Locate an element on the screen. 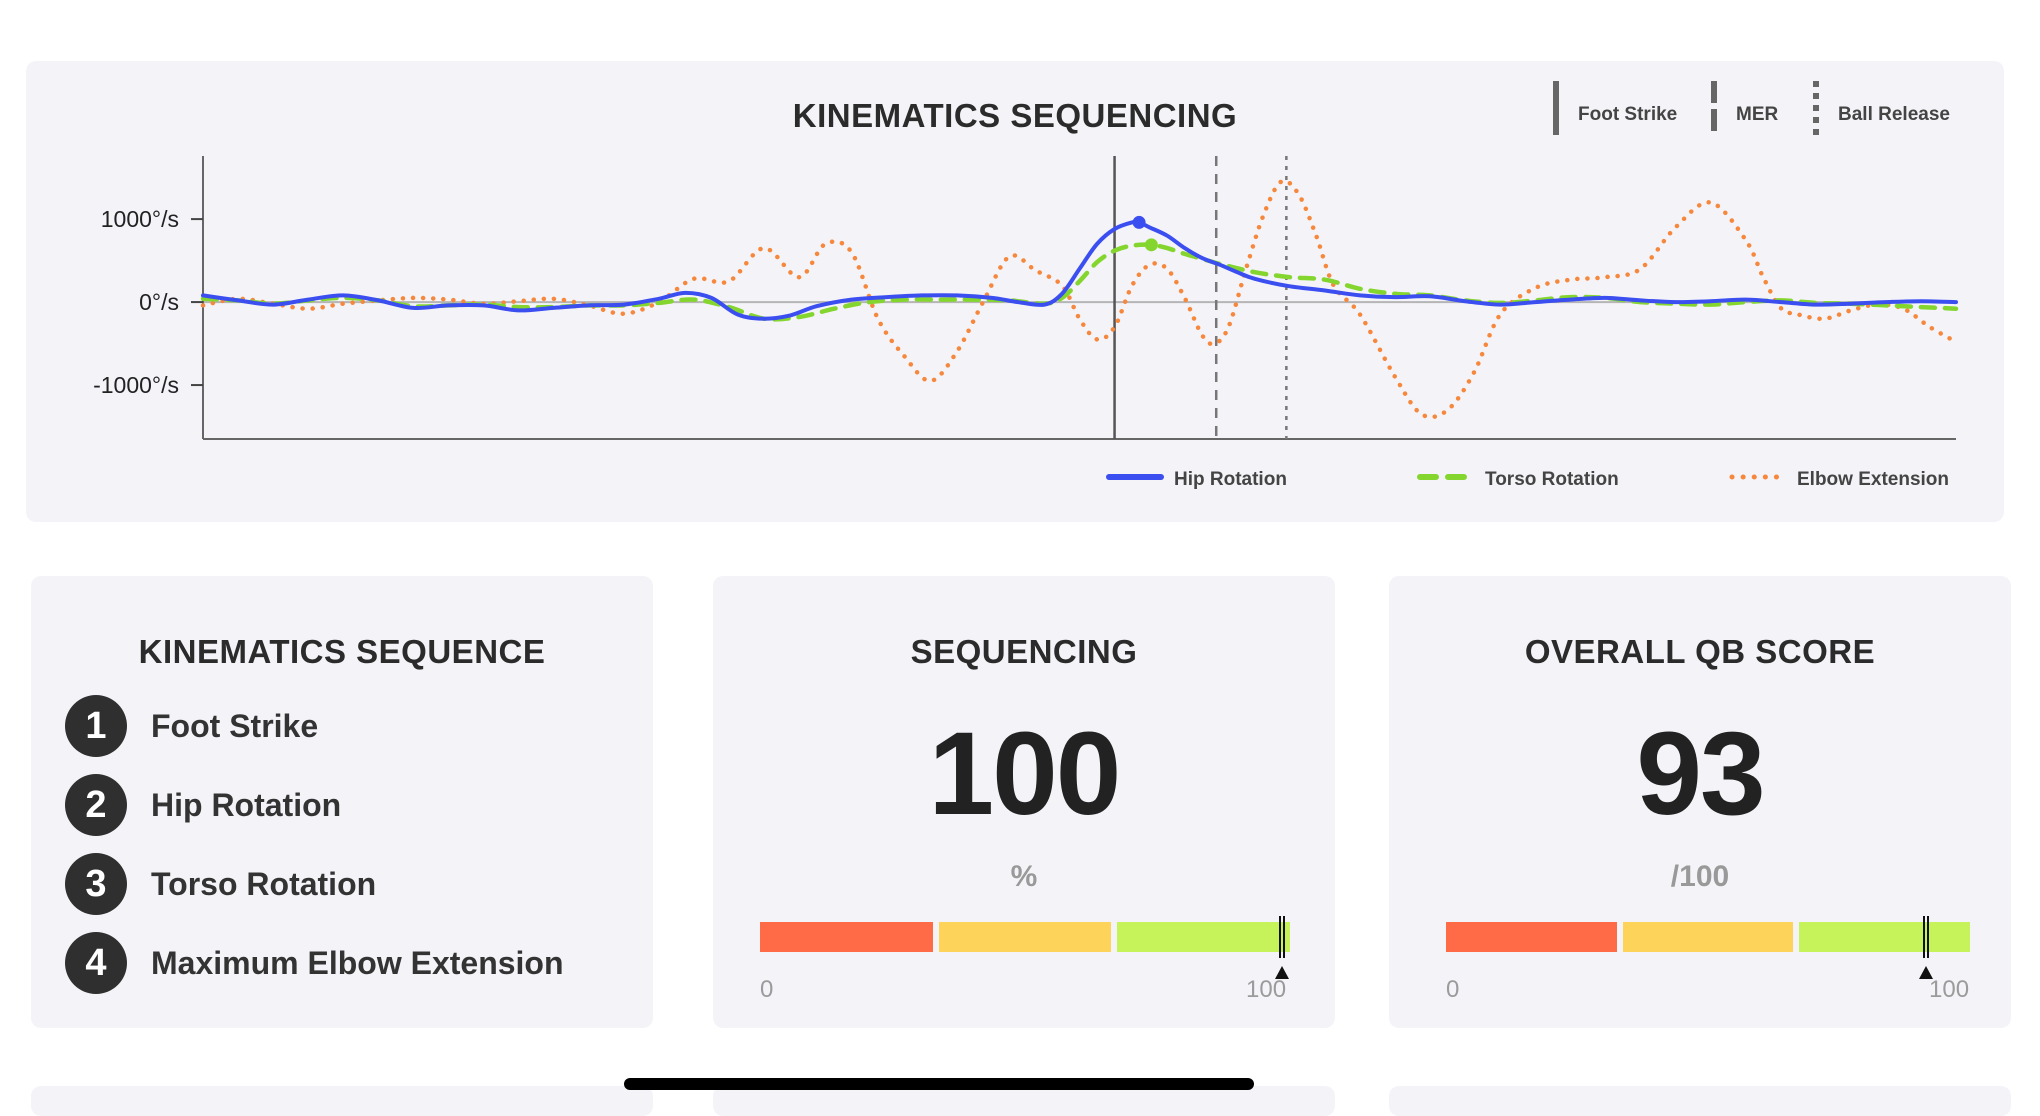 The width and height of the screenshot is (2040, 1116). event-legend-label: Foot Strike is located at coordinates (1627, 114).